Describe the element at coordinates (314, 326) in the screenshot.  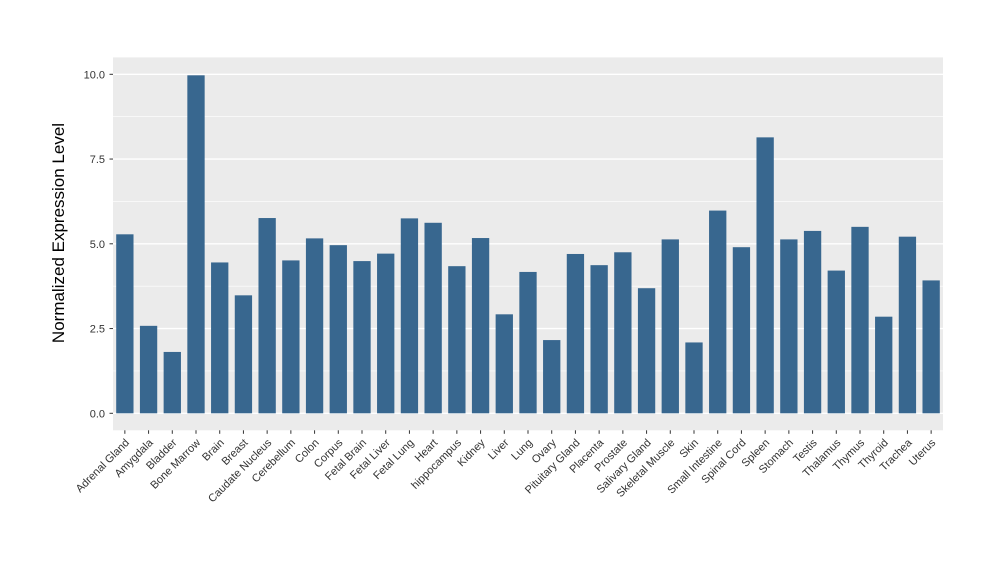
I see `bar-colon` at that location.